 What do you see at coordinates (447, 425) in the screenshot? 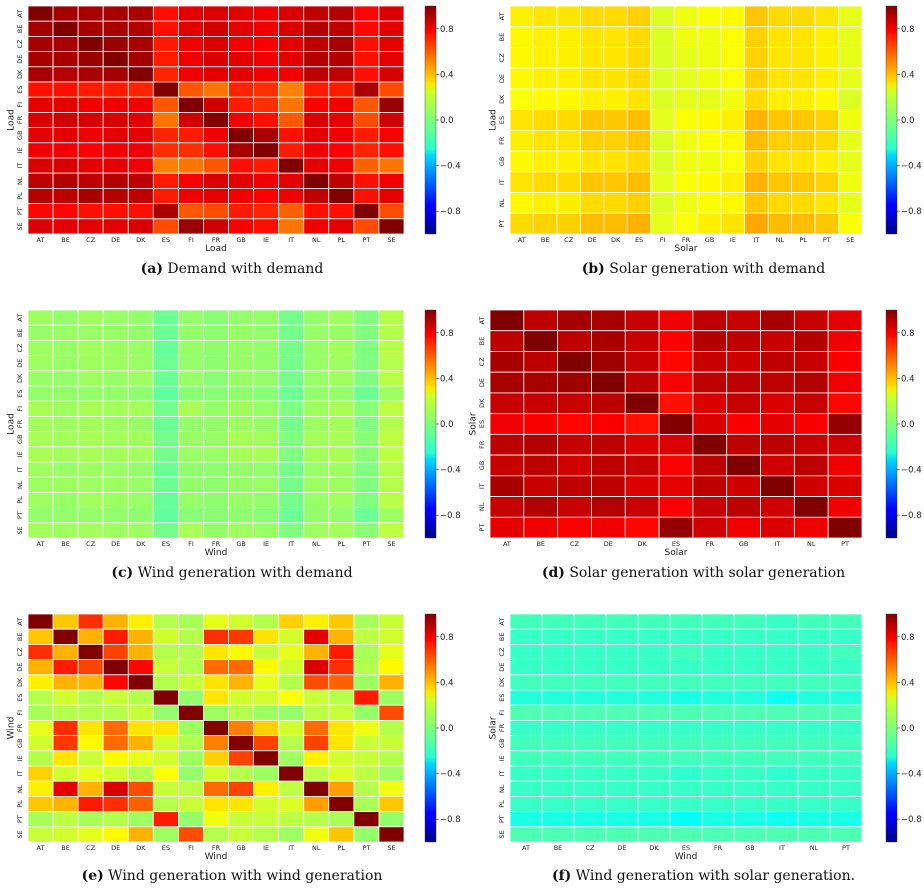
I see `colorbar-tick-label: 0.0` at bounding box center [447, 425].